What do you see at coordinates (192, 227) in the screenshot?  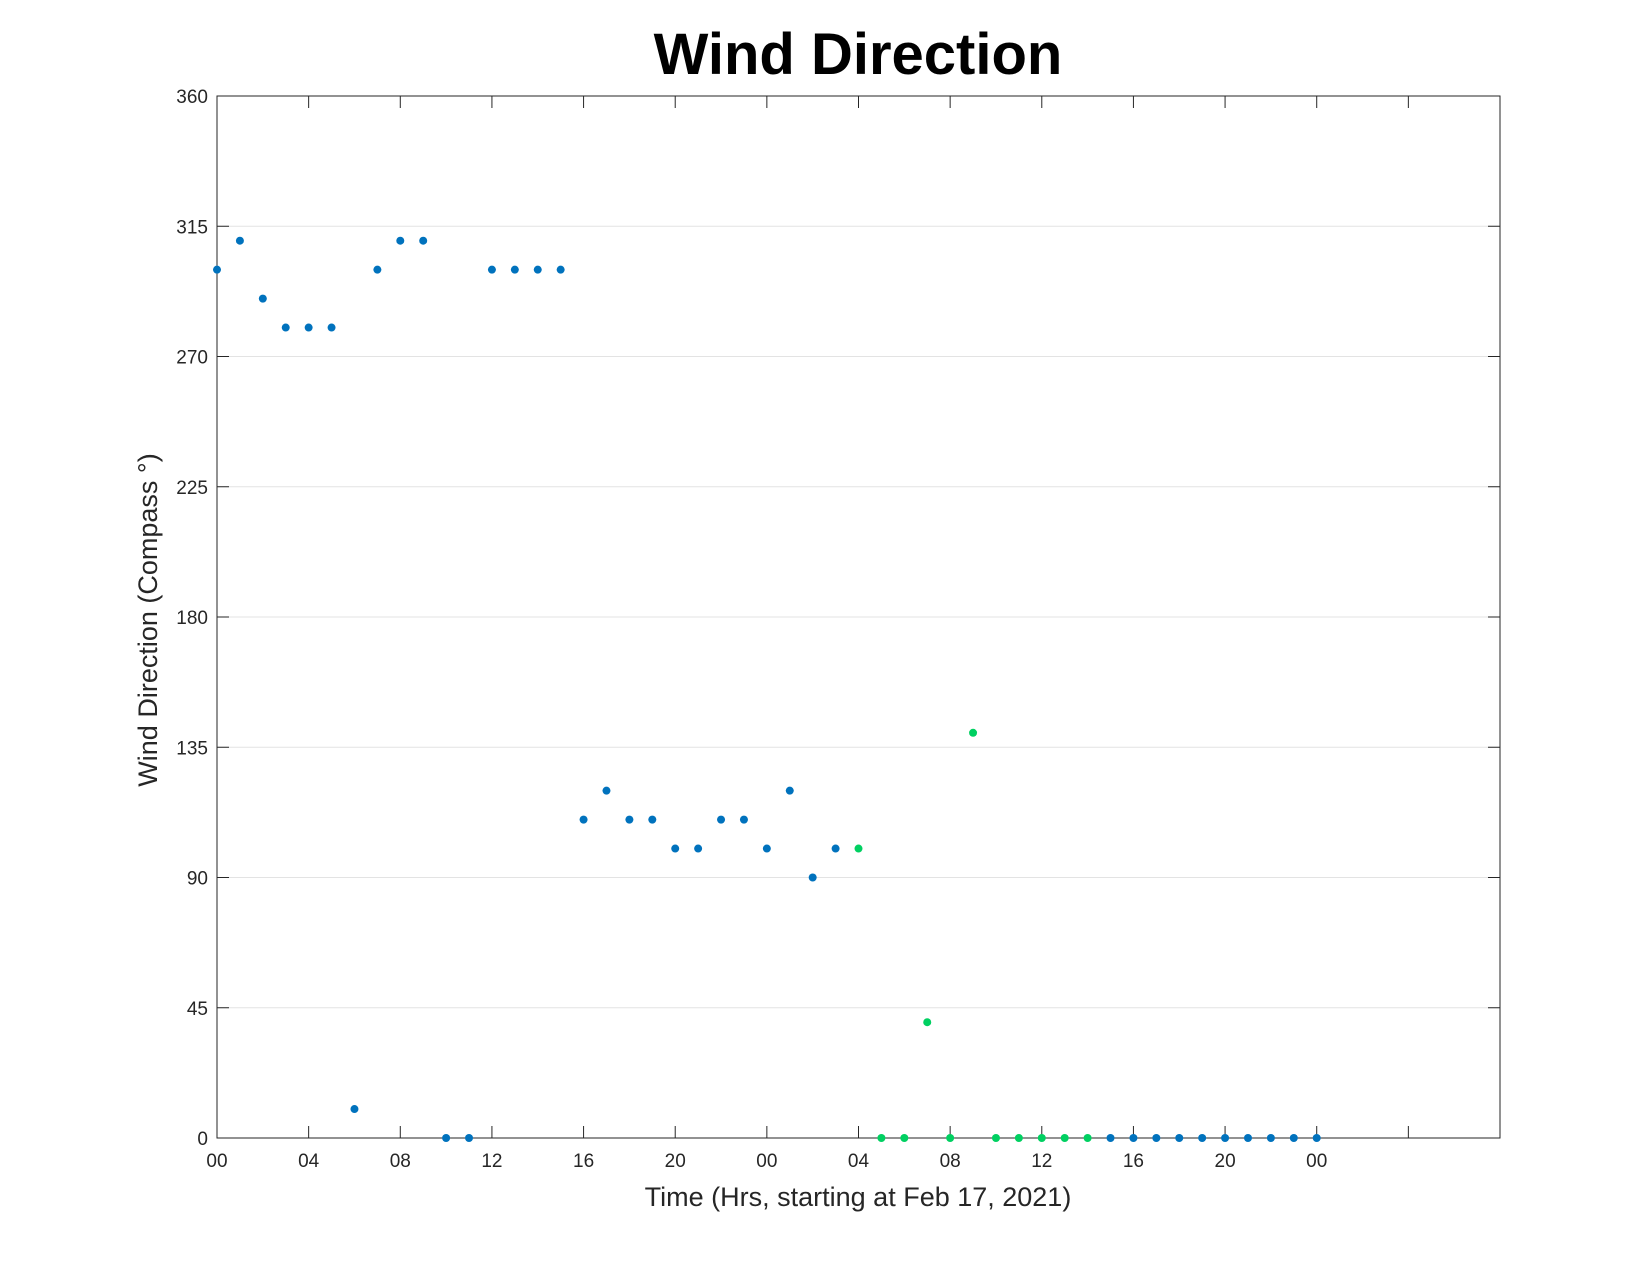 I see `y-tick-label: 315` at bounding box center [192, 227].